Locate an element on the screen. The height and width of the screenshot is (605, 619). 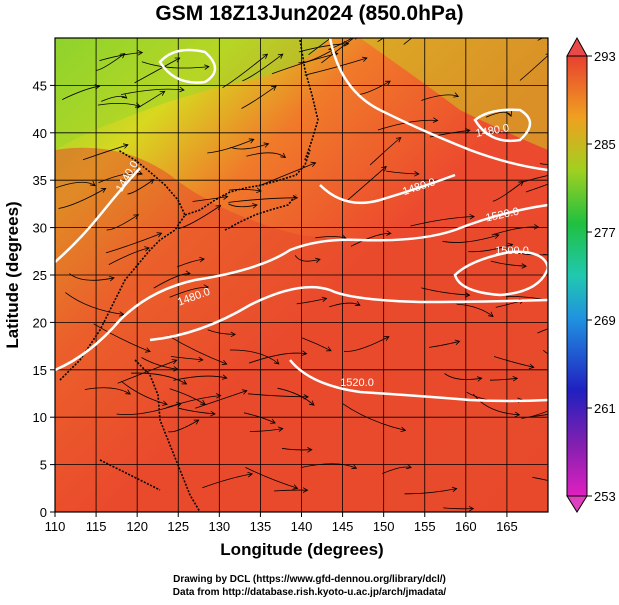
x-axis-ticks: 110 115 120 125 130 135 140 145 150 155 160 165 is located at coordinates (281, 523).